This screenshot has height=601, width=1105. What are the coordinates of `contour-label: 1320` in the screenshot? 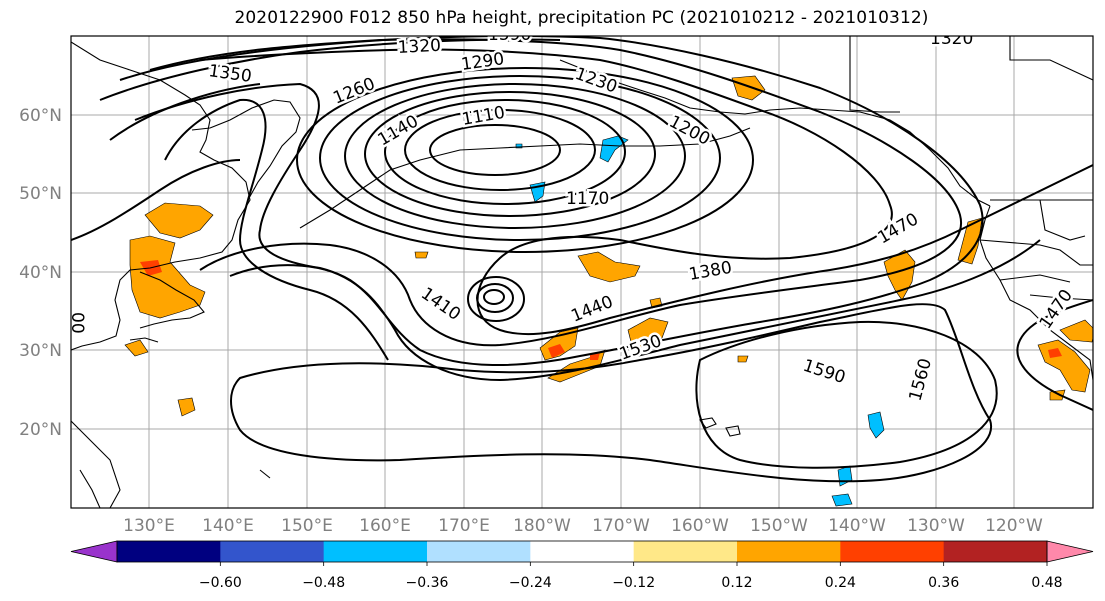 It's located at (419, 47).